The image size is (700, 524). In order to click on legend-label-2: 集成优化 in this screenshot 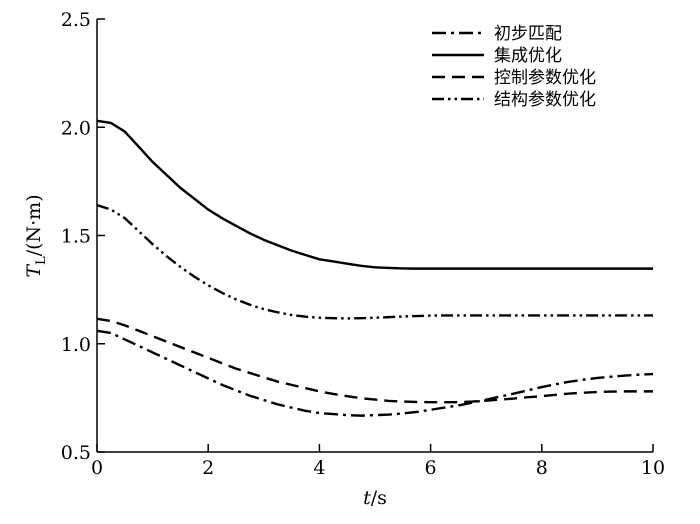, I will do `click(528, 56)`.